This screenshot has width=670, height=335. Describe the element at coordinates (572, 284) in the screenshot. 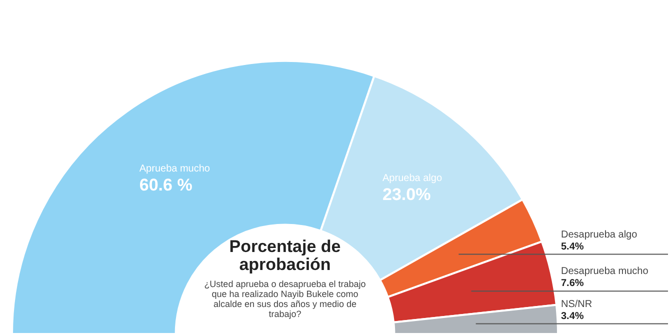

I see `data-label: 7.6%` at that location.